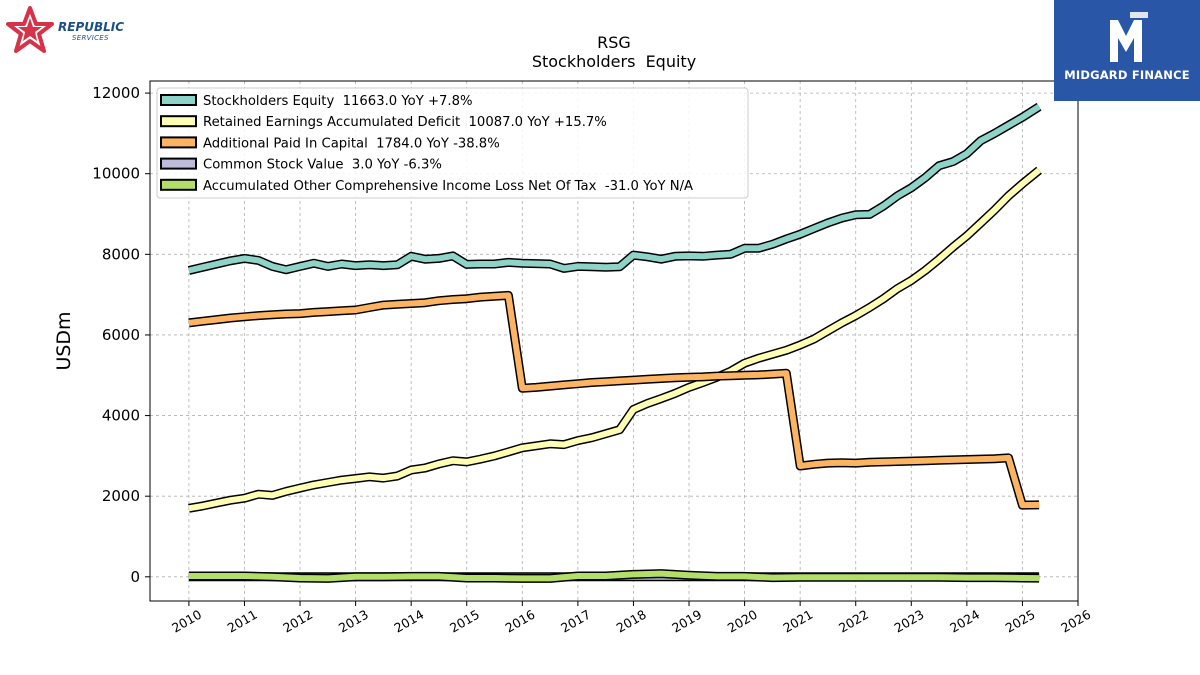 The width and height of the screenshot is (1200, 675). I want to click on x-tick-label: 2016, so click(520, 621).